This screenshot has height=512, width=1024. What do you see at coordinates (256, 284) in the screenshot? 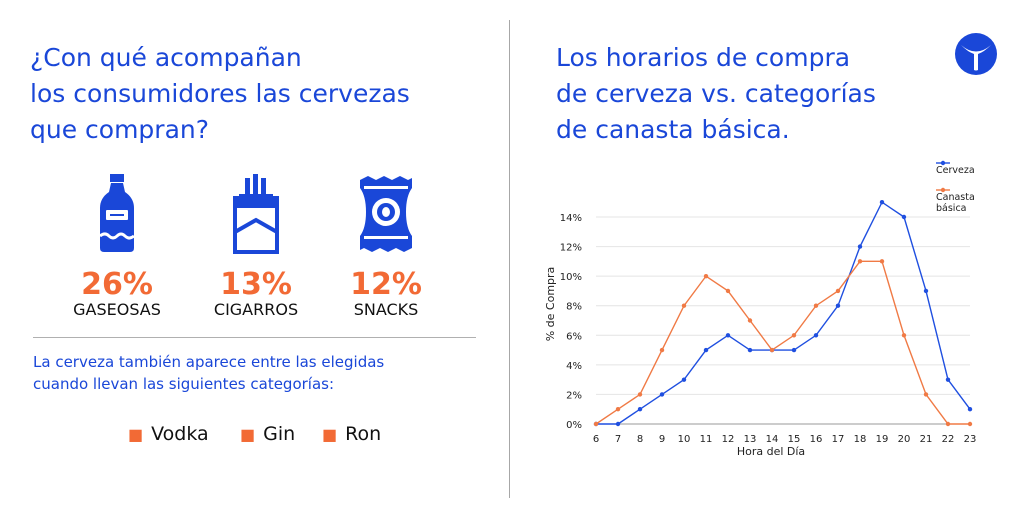
I see `stat-percent: 13%` at bounding box center [256, 284].